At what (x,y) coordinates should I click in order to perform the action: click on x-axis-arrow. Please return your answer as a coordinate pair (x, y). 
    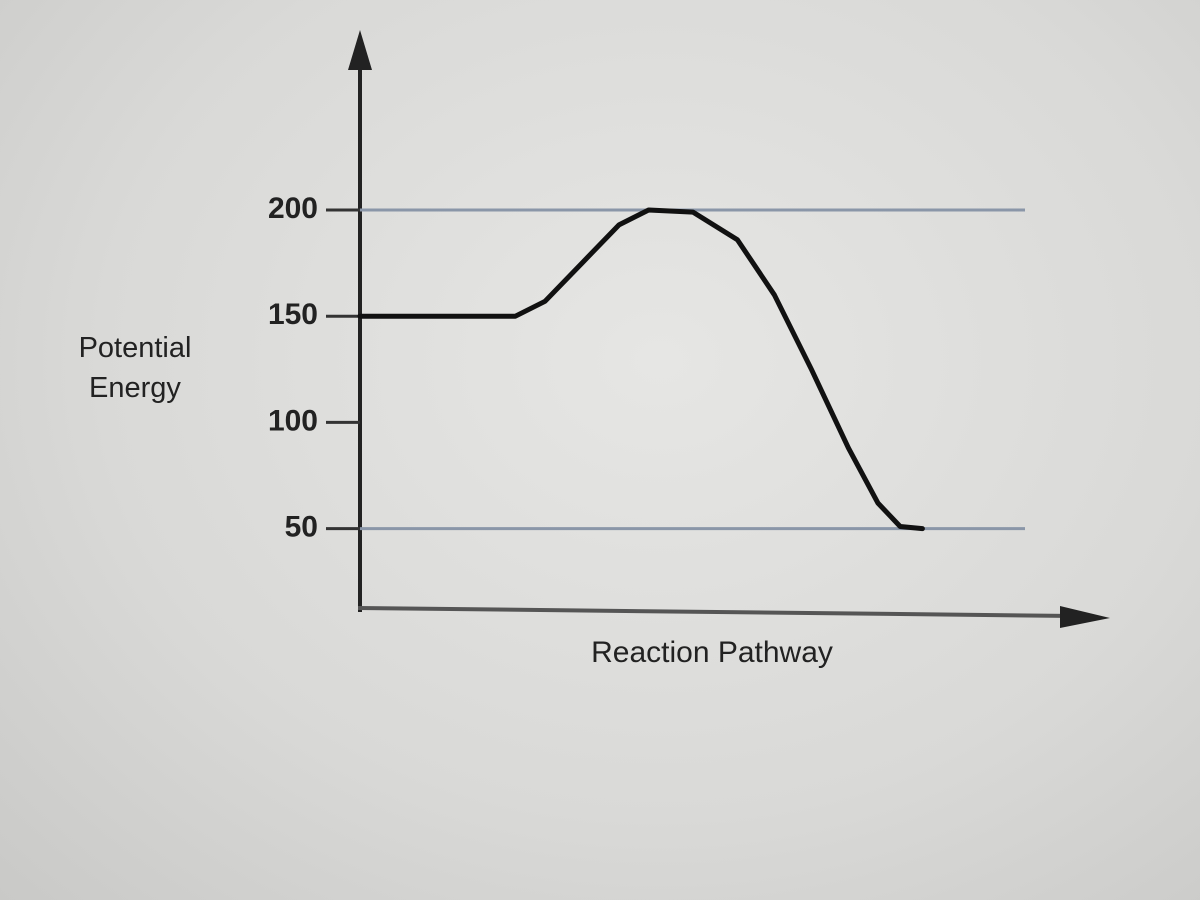
    Looking at the image, I should click on (1085, 617).